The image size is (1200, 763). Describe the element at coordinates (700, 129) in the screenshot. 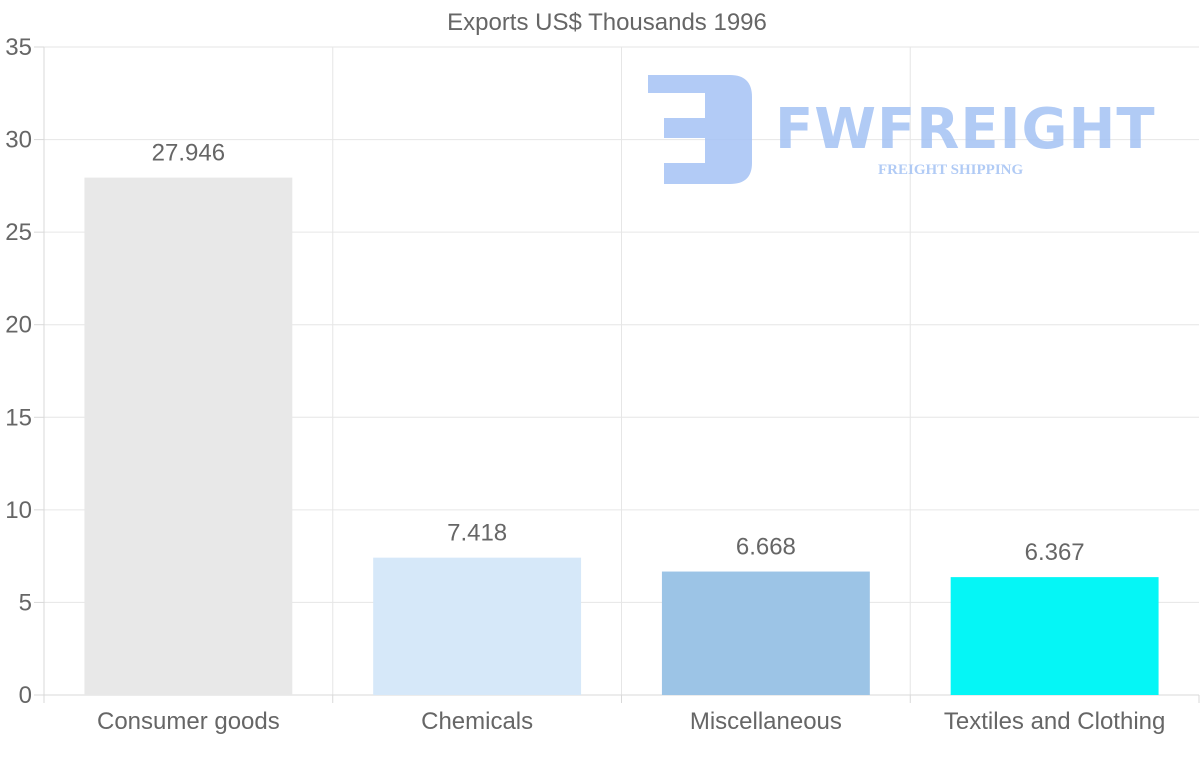

I see `watermark-logo-icon` at that location.